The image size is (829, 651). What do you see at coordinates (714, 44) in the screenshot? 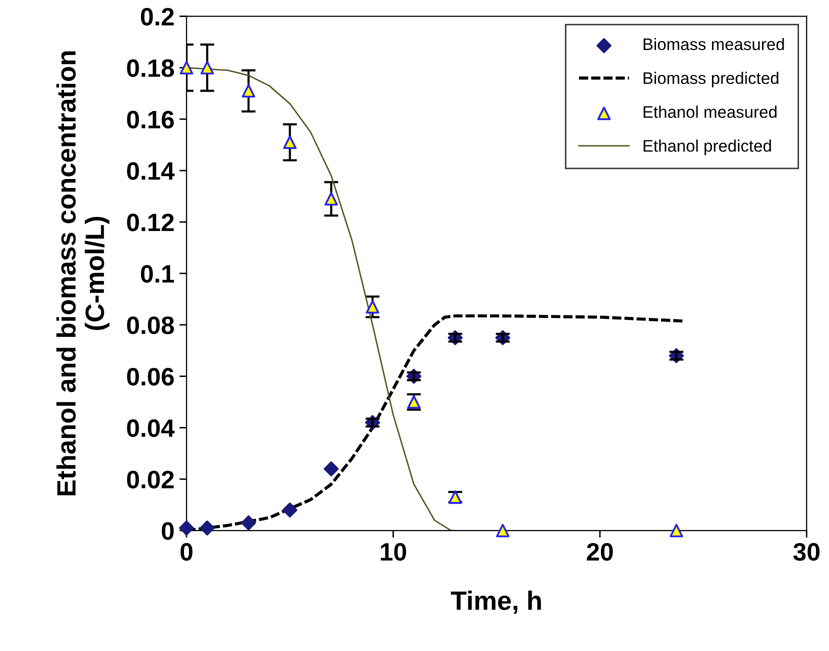
I see `legend-label: Biomass measured` at bounding box center [714, 44].